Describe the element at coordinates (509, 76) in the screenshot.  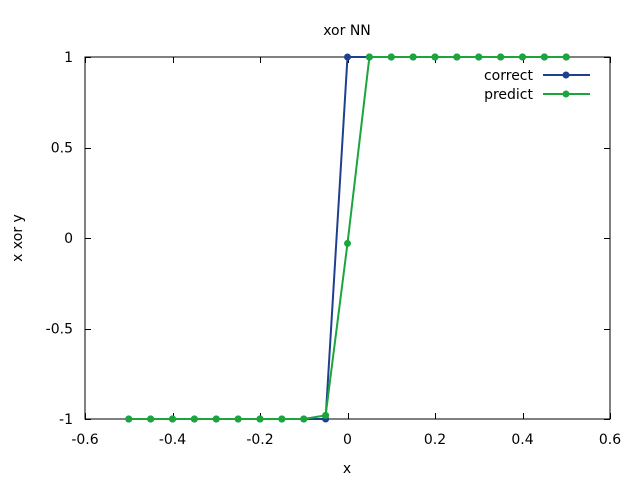
I see `legend-label-correct: correct` at that location.